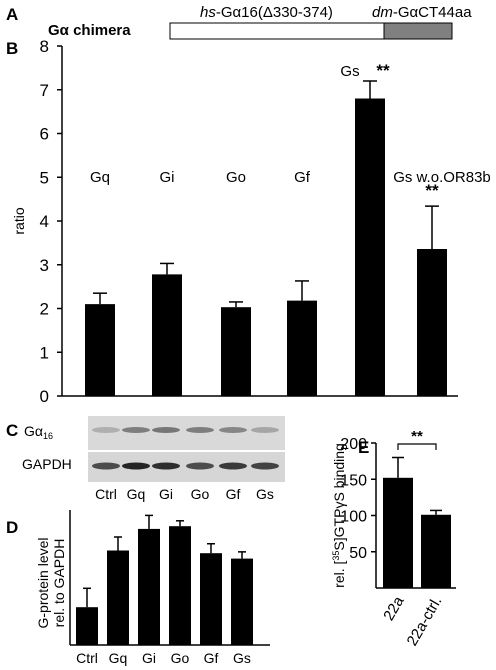 The width and height of the screenshot is (496, 670). What do you see at coordinates (44, 396) in the screenshot?
I see `b-y-tick-label: 0` at bounding box center [44, 396].